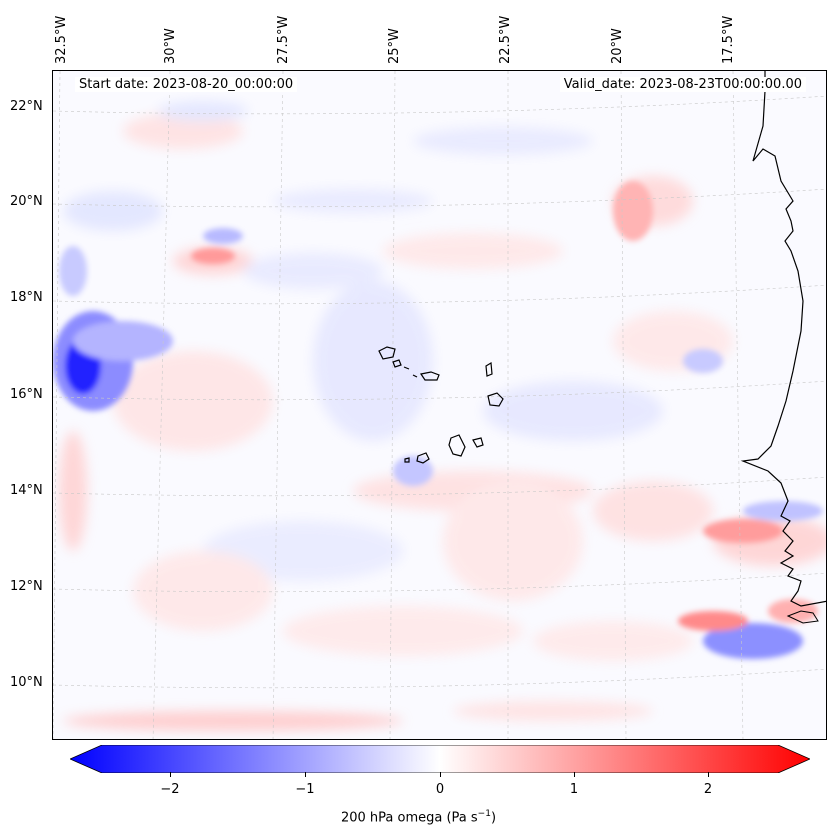  Describe the element at coordinates (61, 39) in the screenshot. I see `lon-label-32.5W: 32.5°W` at that location.